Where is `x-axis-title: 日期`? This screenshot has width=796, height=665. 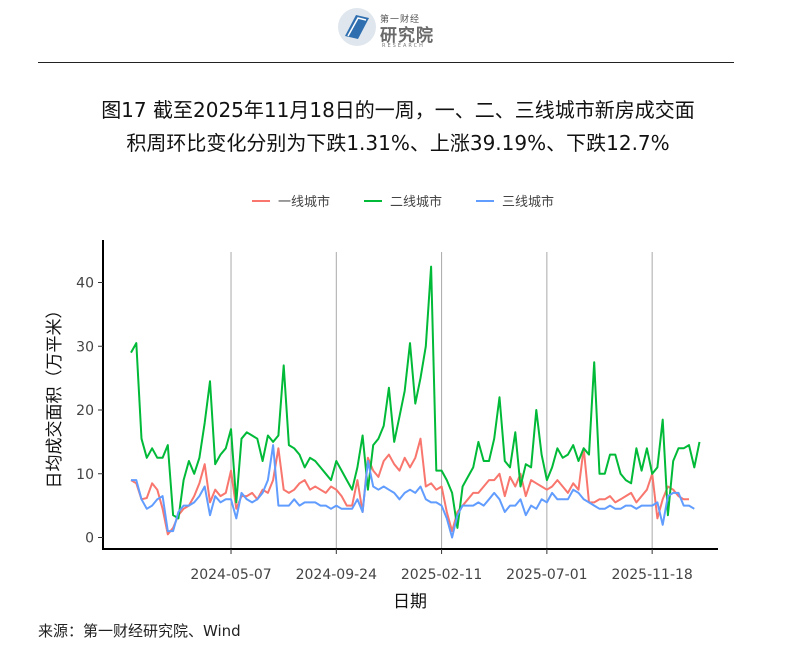
x-axis-title: 日期 is located at coordinates (410, 602).